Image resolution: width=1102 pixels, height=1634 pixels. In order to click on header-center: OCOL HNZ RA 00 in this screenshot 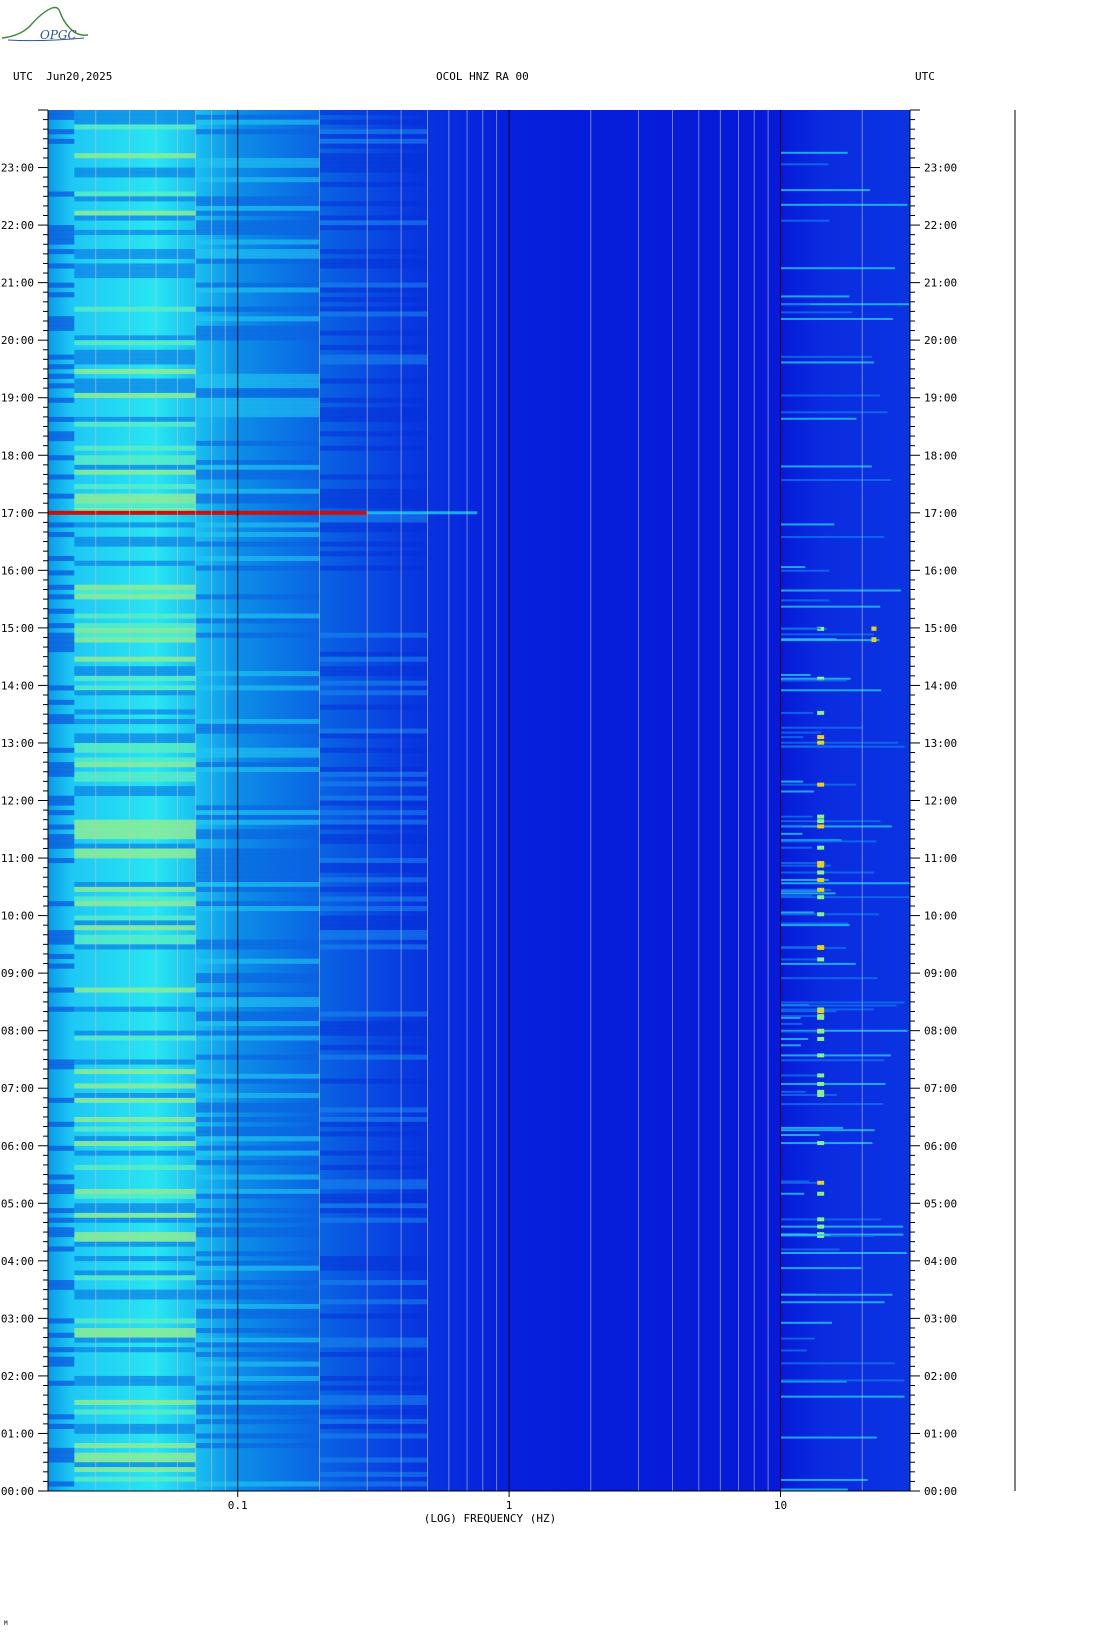, I will do `click(482, 76)`.